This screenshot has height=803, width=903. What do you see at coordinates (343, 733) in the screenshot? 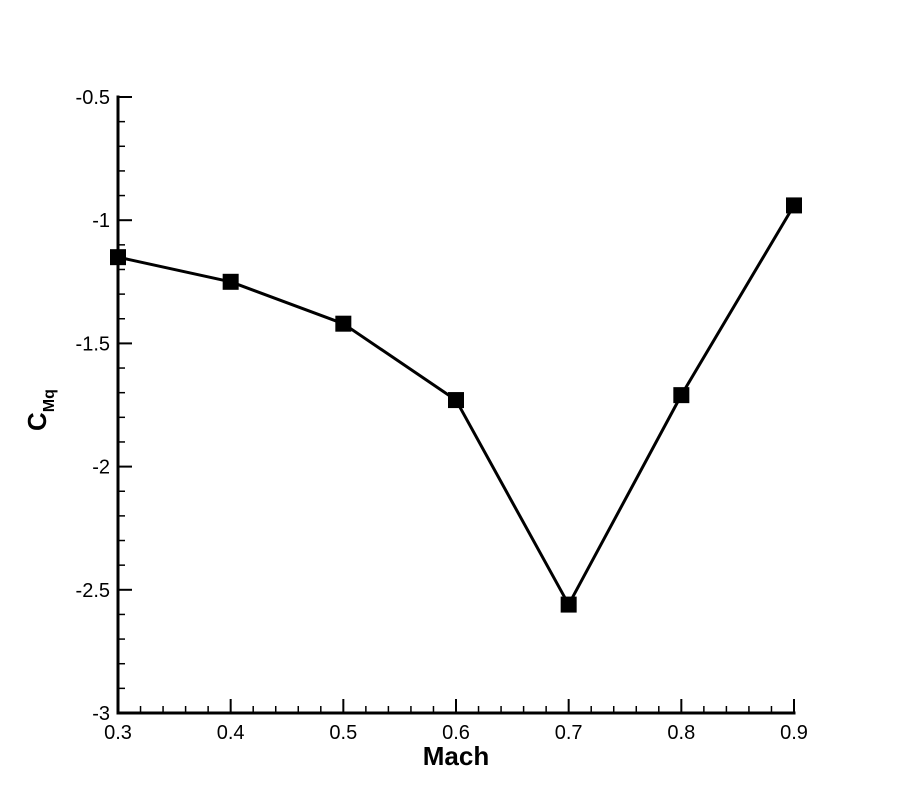
I see `x-tick-label: 0.5` at bounding box center [343, 733].